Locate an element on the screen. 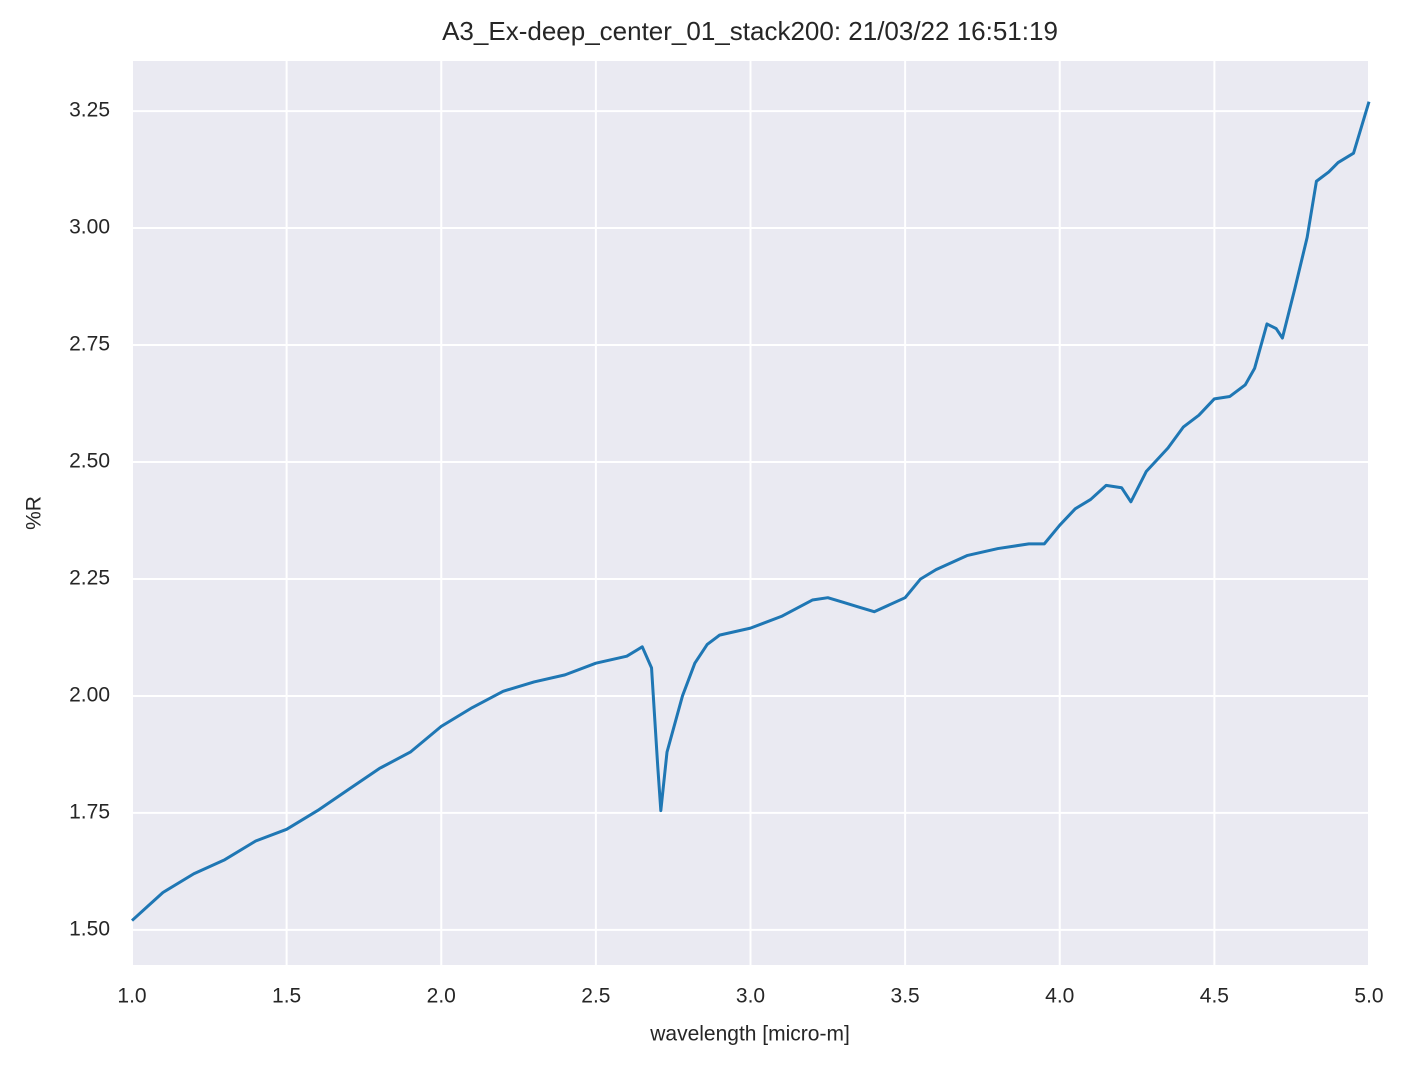 This screenshot has width=1409, height=1069. x-tick-label: 5.0 is located at coordinates (1368, 996).